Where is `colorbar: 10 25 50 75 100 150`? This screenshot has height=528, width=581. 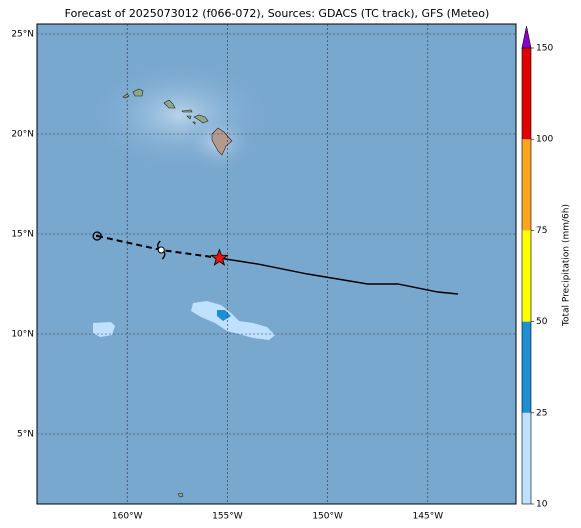
colorbar: 10 25 50 75 100 150 is located at coordinates (537, 267).